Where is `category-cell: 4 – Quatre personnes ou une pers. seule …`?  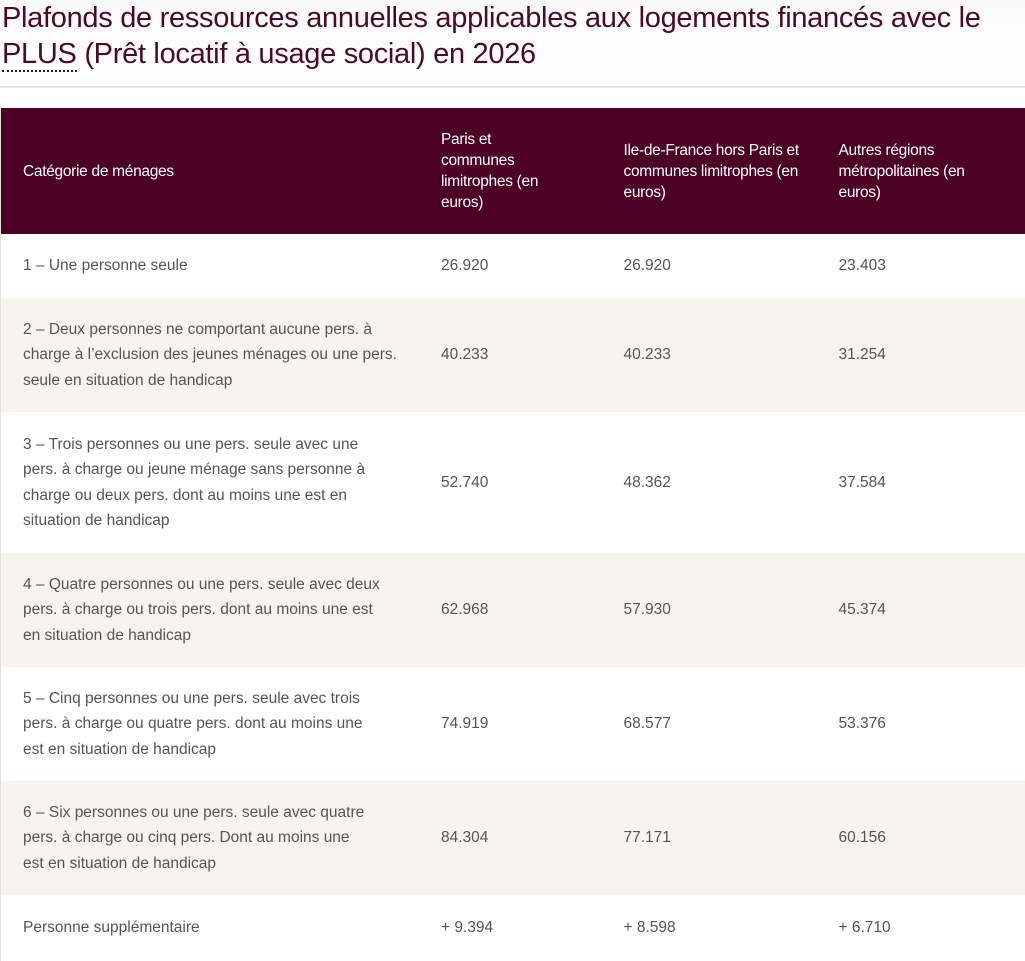
category-cell: 4 – Quatre personnes ou une pers. seule … is located at coordinates (220, 610).